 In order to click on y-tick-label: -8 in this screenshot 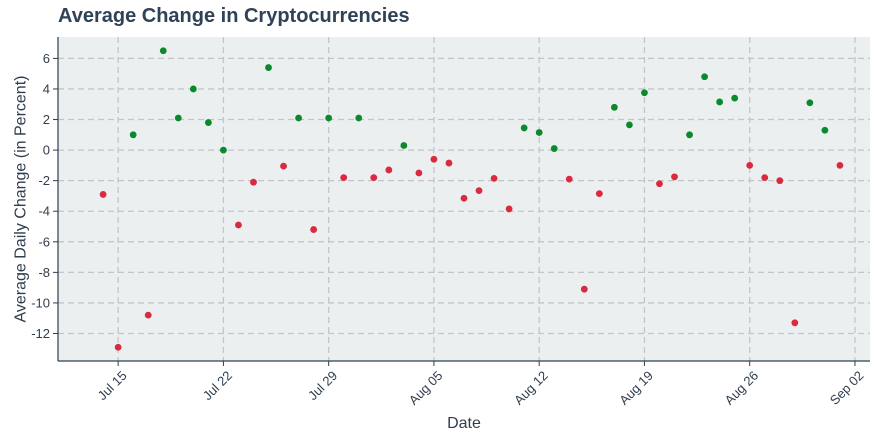, I will do `click(44, 272)`.